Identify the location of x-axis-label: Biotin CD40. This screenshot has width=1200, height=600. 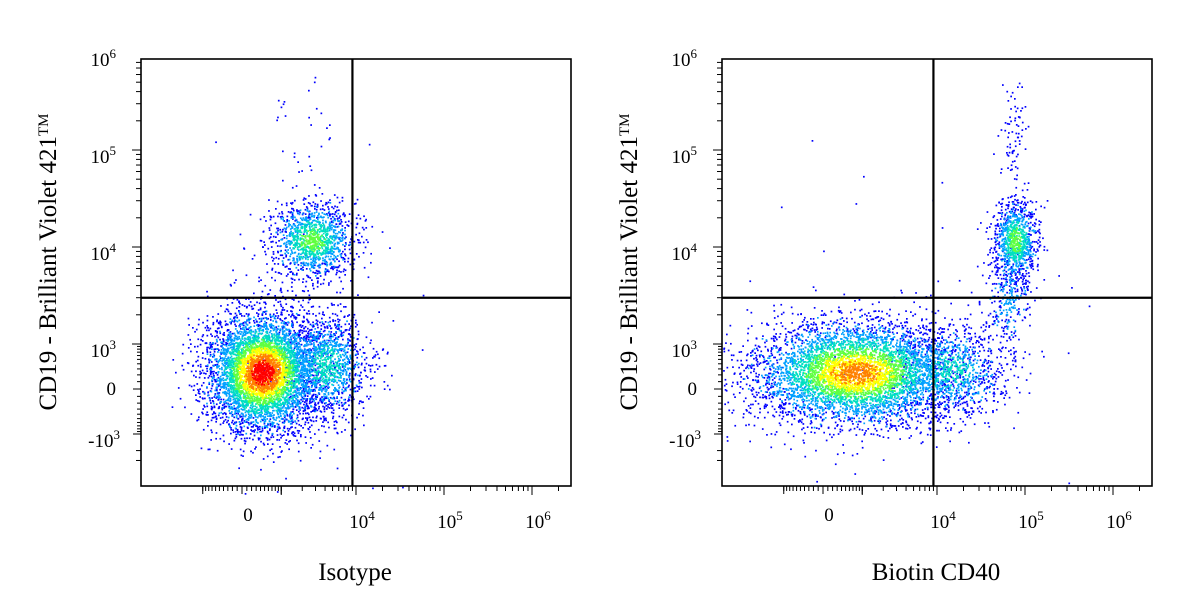
(936, 572).